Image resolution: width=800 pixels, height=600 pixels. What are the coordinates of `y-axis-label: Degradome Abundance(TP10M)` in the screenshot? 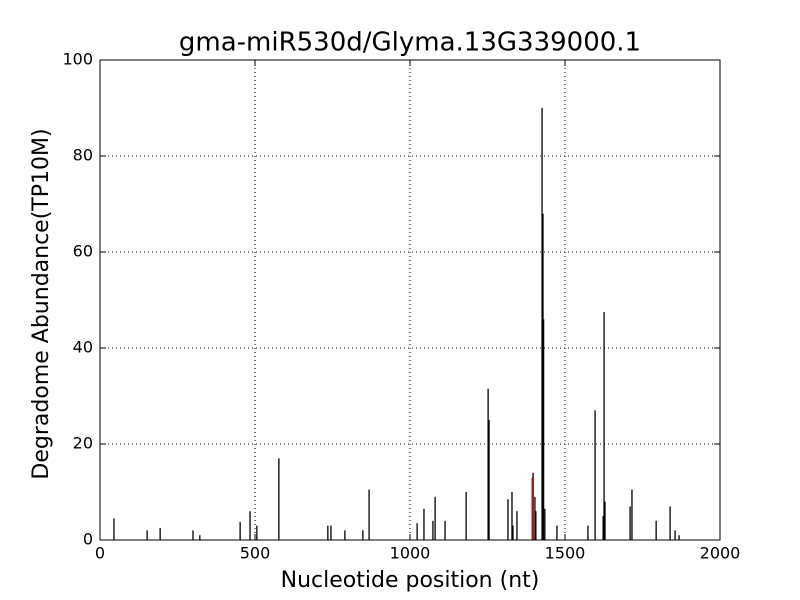 It's located at (41, 303).